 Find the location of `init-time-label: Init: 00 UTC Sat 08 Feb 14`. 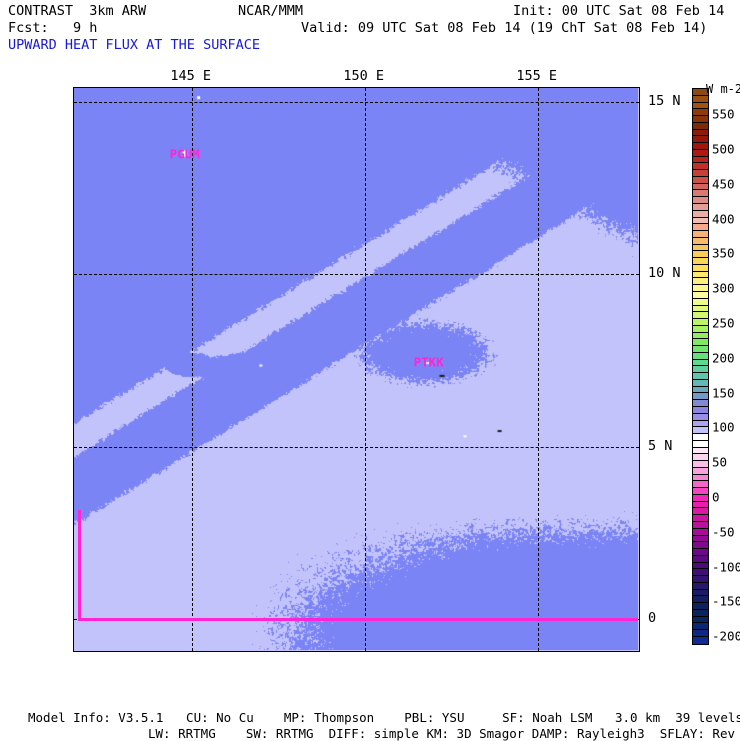

init-time-label: Init: 00 UTC Sat 08 Feb 14 is located at coordinates (619, 11).